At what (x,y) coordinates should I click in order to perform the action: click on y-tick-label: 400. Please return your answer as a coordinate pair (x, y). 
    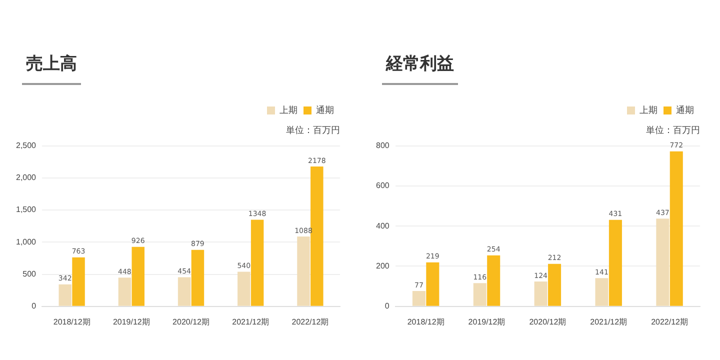
    Looking at the image, I should click on (383, 225).